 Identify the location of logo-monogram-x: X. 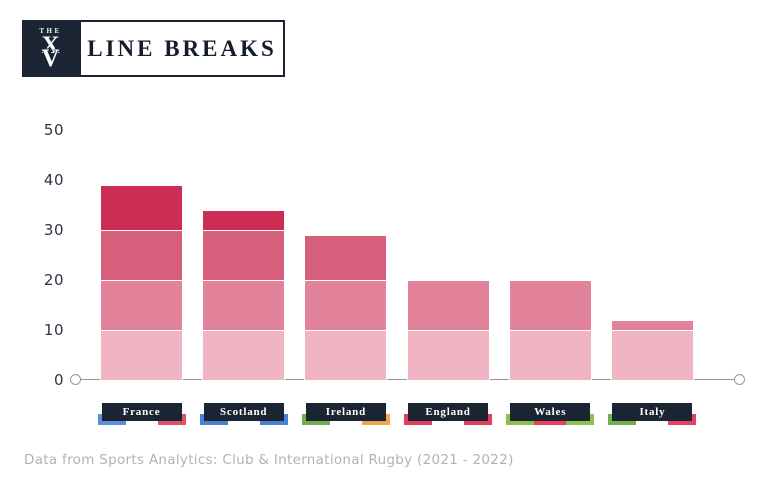
(50, 45).